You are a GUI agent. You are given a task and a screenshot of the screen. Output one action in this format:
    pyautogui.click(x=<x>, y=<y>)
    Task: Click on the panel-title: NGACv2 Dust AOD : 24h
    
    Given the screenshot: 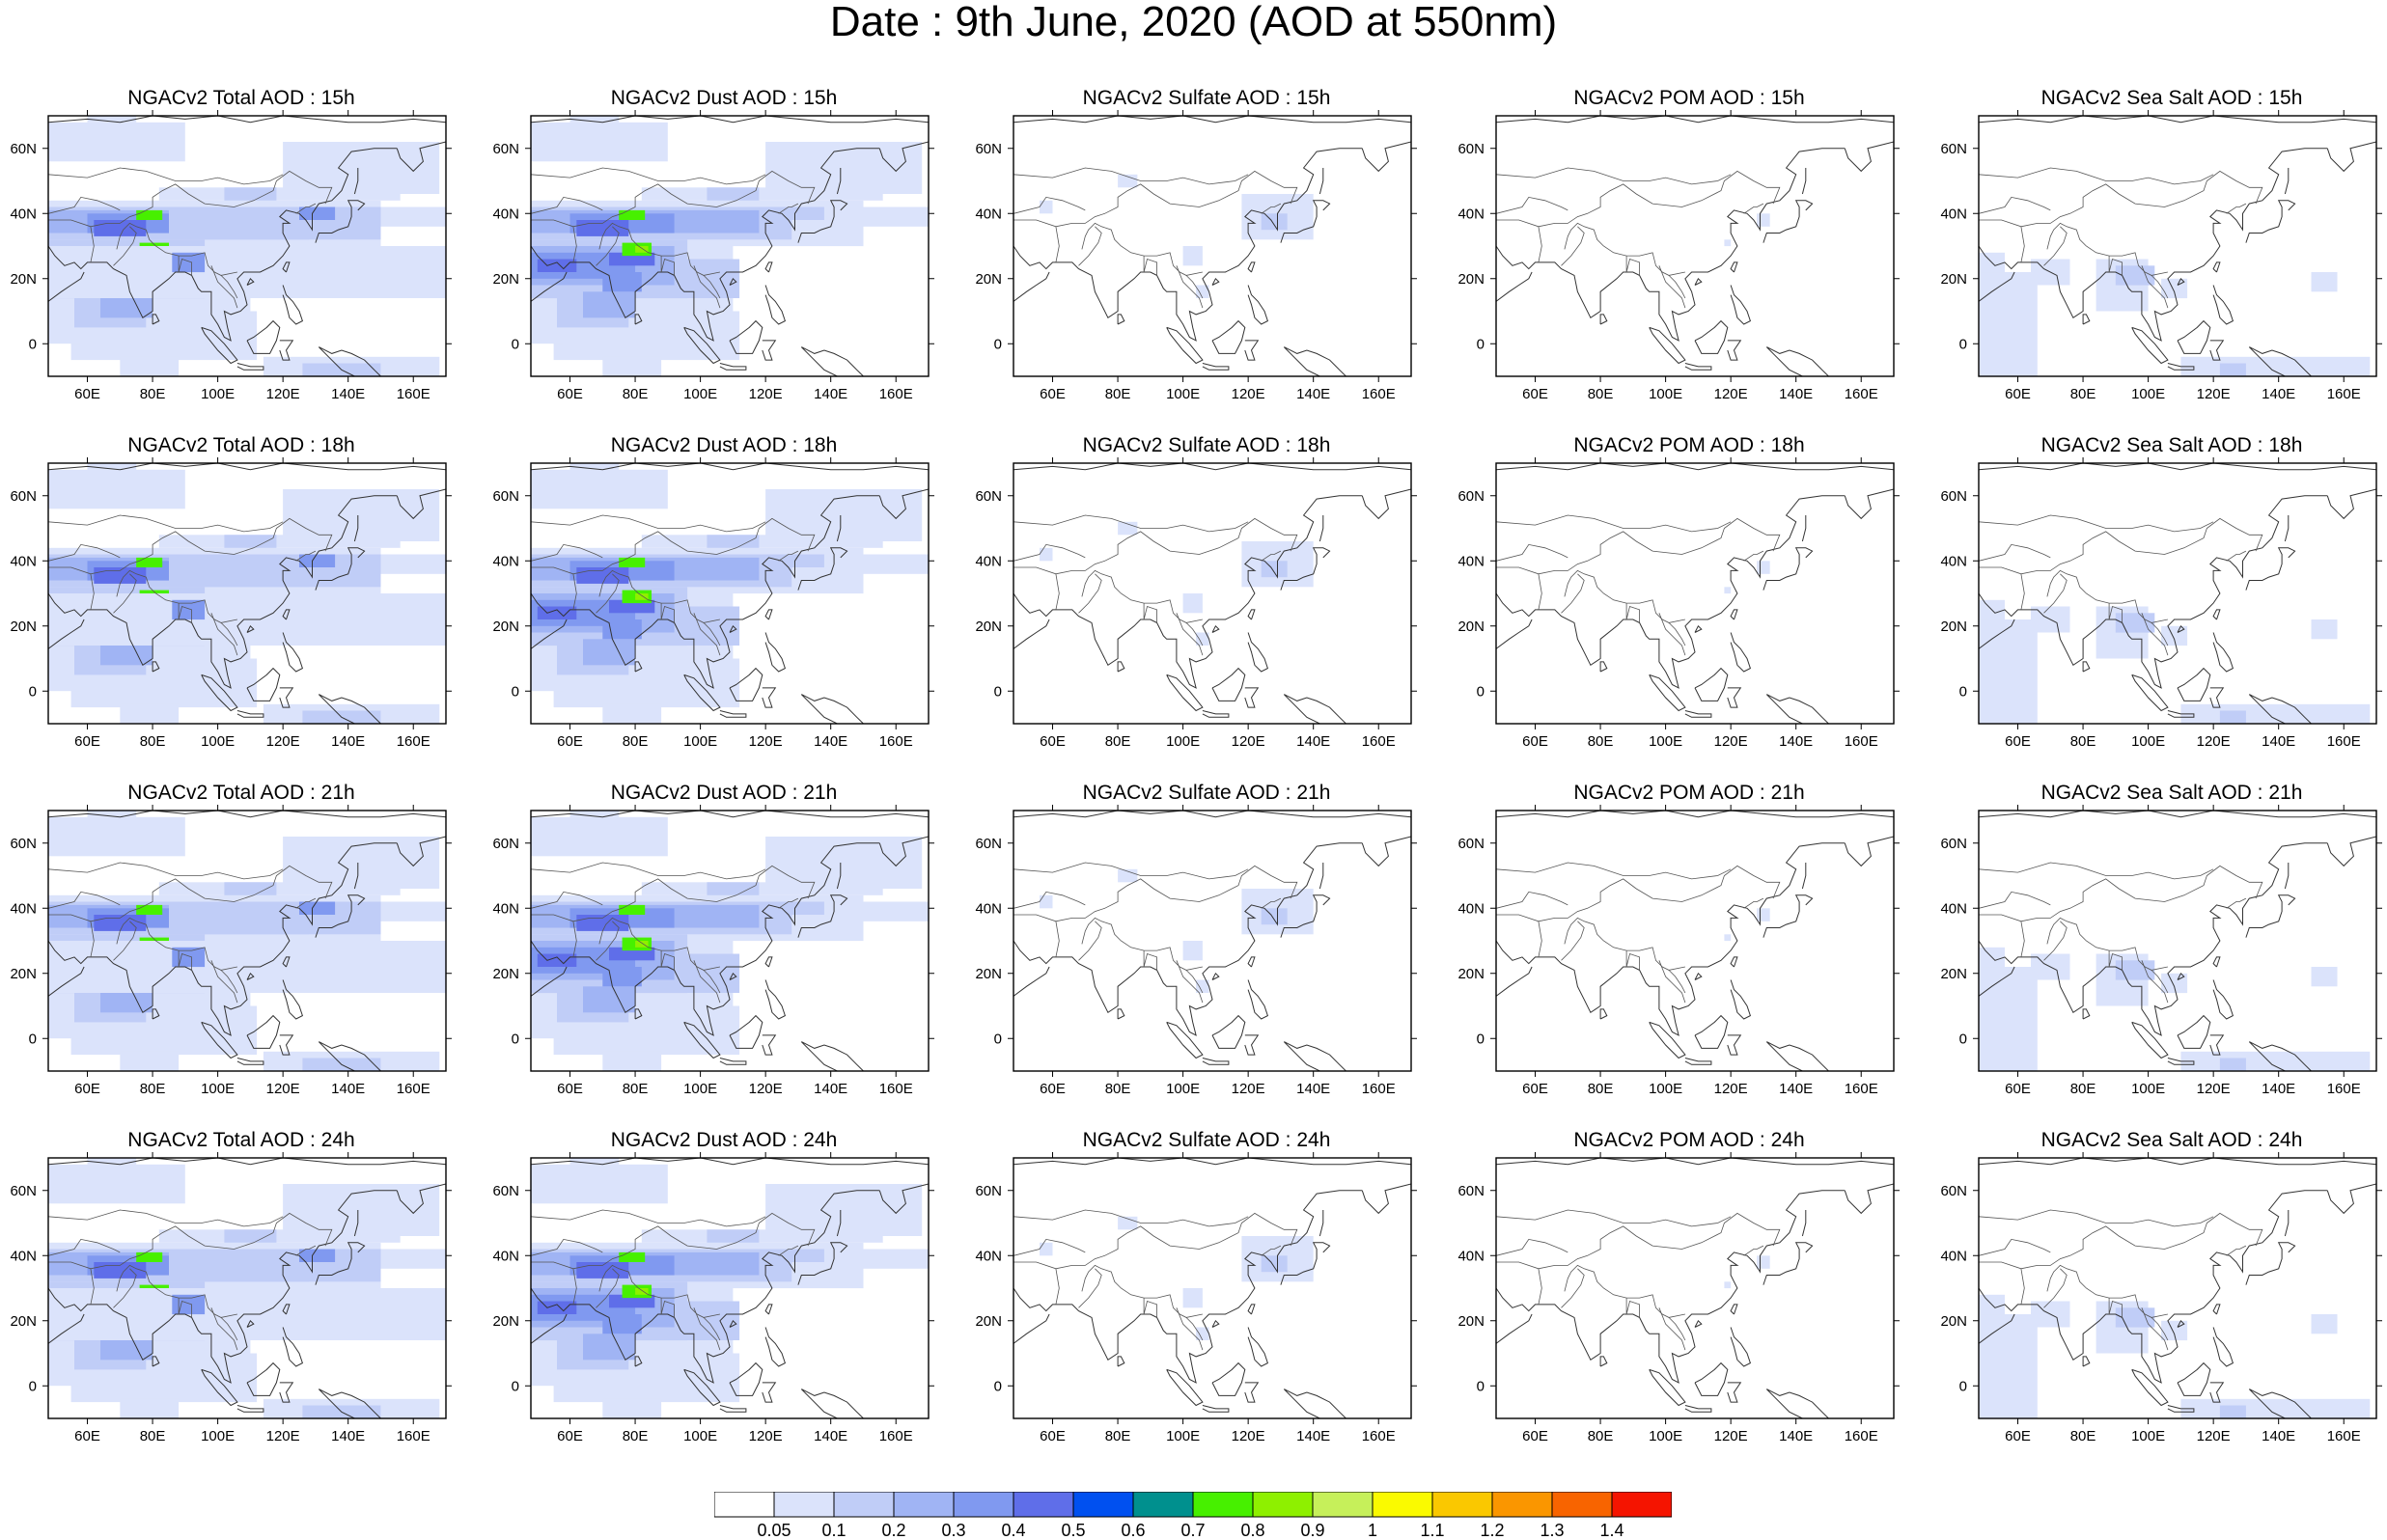 What is the action you would take?
    pyautogui.click(x=724, y=1140)
    